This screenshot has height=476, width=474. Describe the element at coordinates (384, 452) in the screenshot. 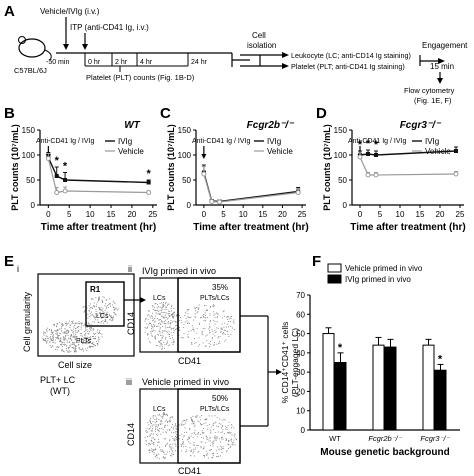

I see `x-axis-label: Mouse genetic background` at that location.